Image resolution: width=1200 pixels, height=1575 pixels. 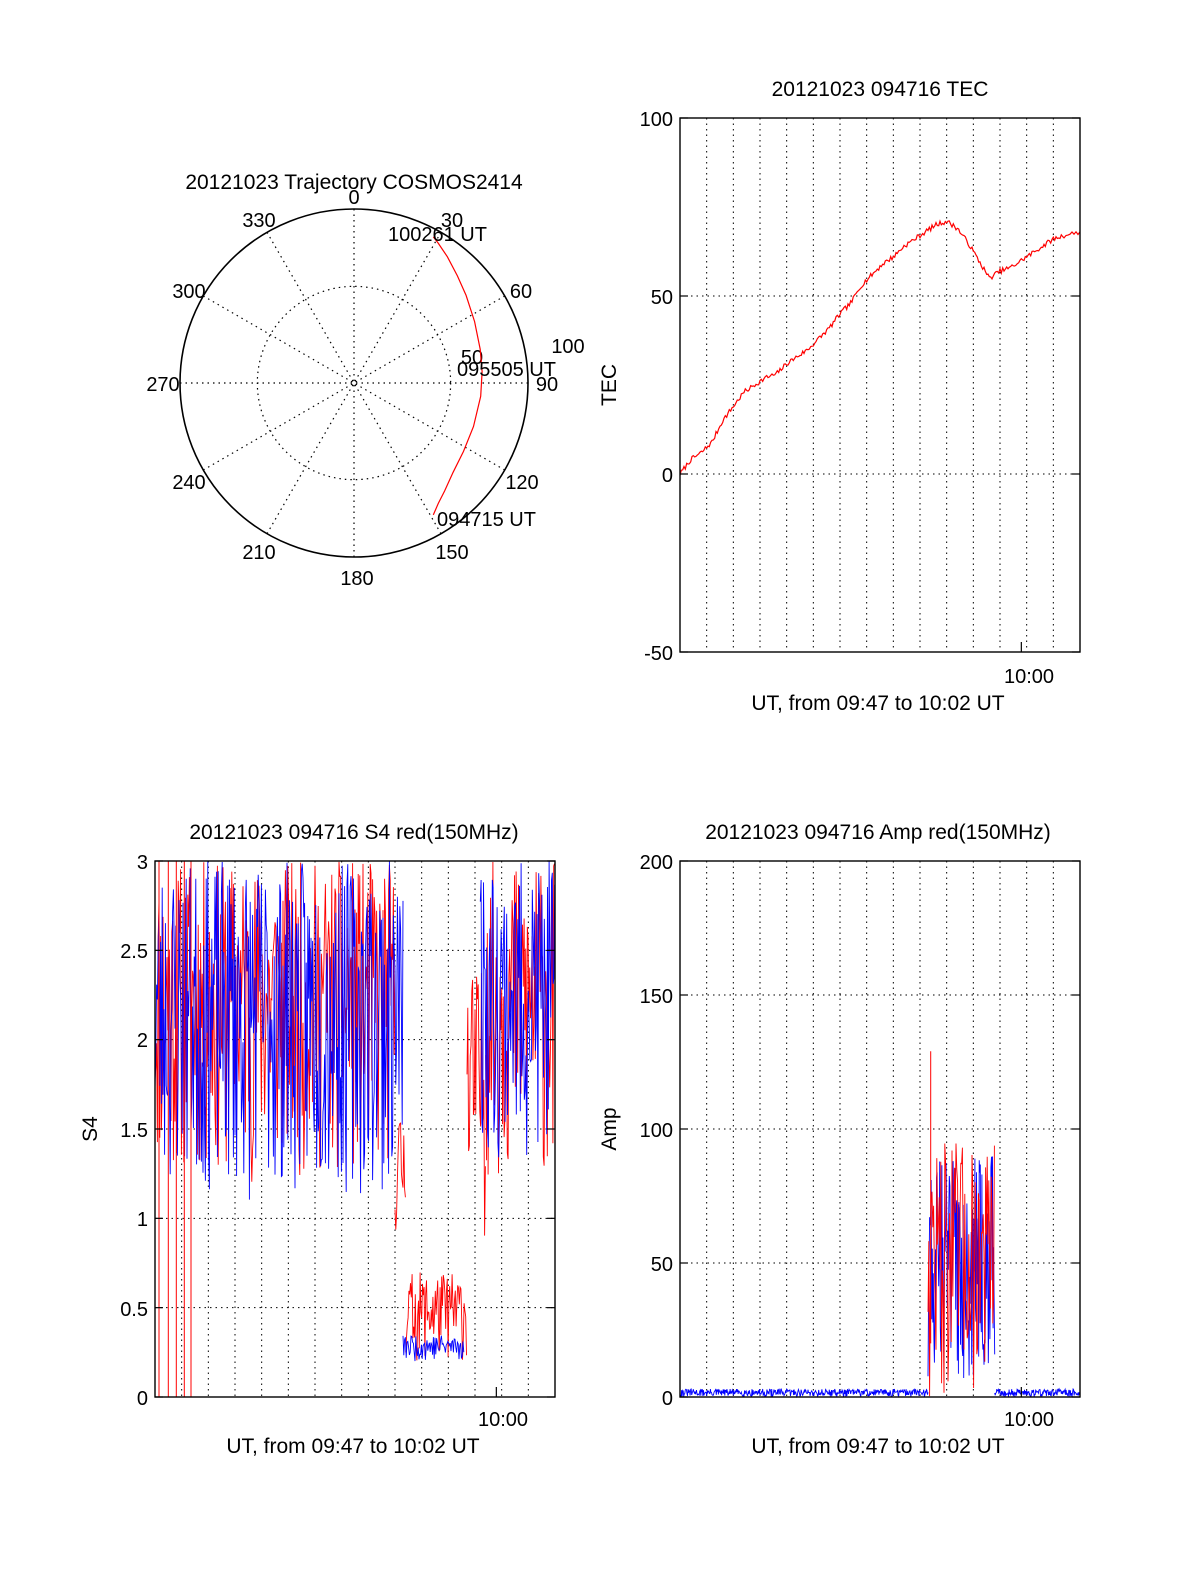 What do you see at coordinates (451, 553) in the screenshot?
I see `azimuth-label: 150` at bounding box center [451, 553].